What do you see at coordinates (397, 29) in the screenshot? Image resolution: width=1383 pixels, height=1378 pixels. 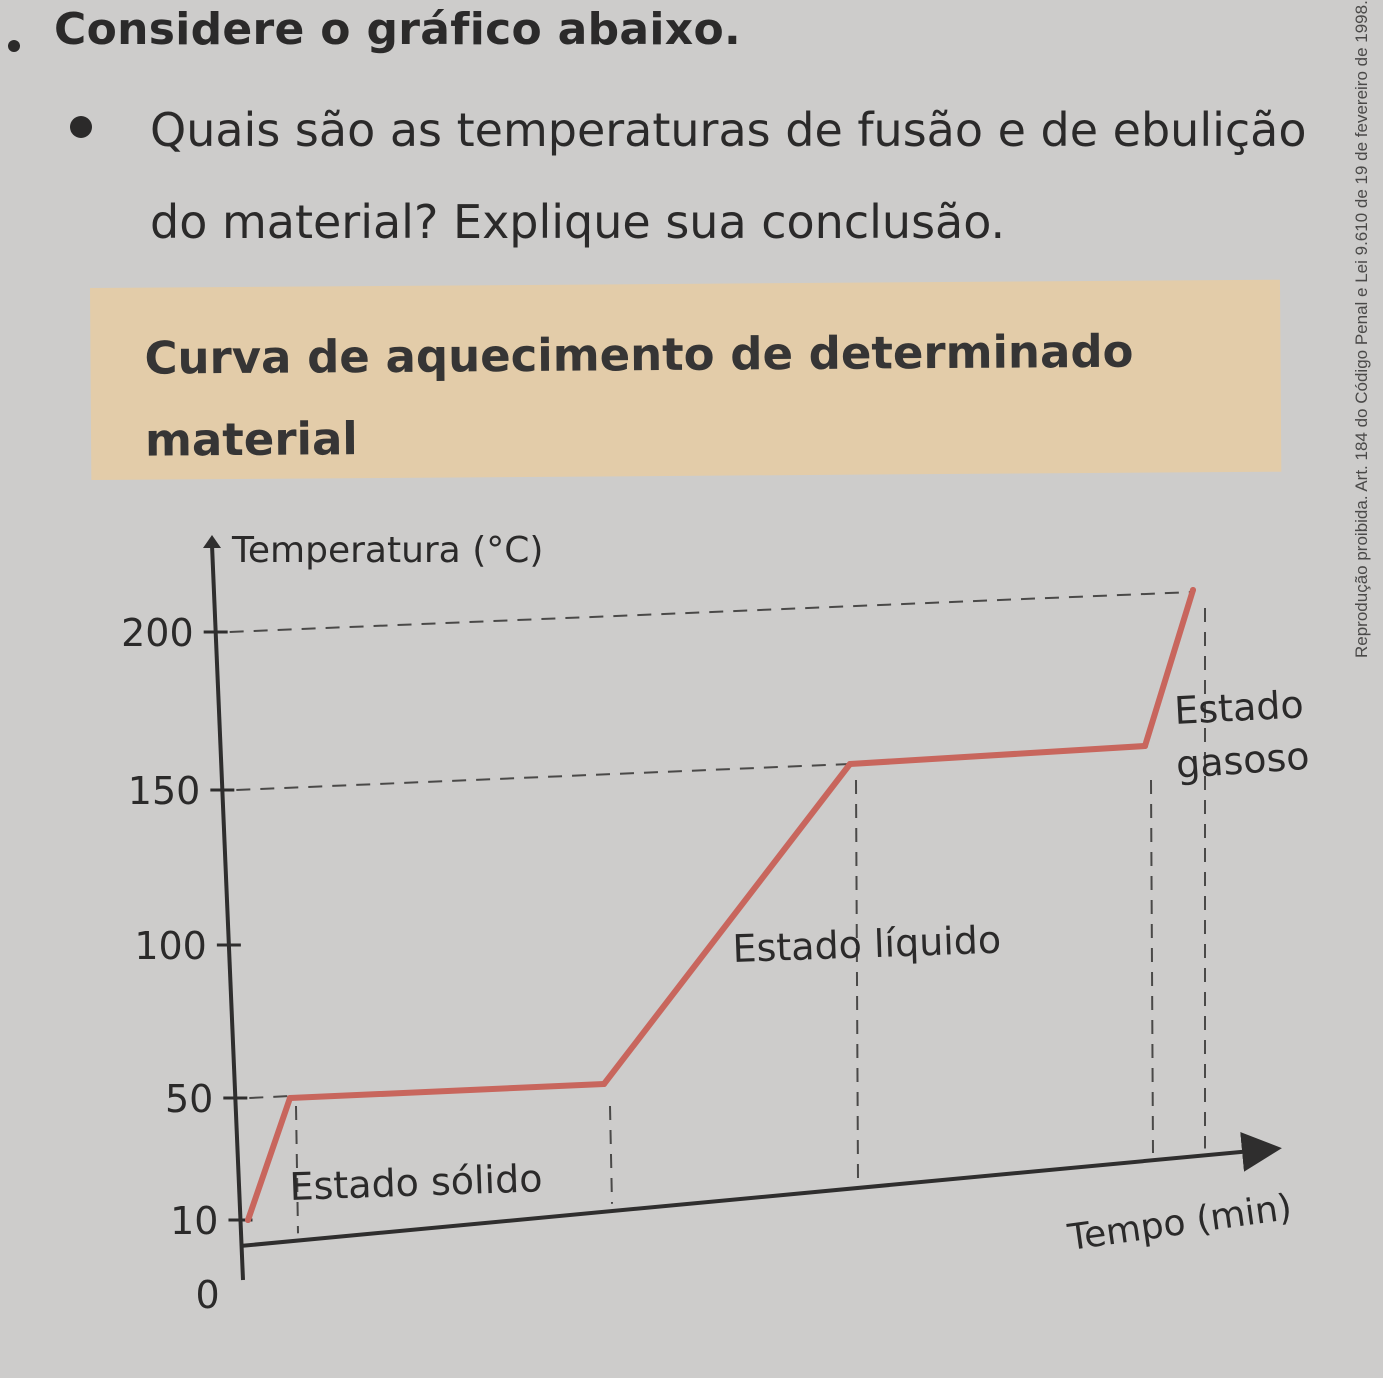 I see `question-title: Considere o gráfico abaixo.` at bounding box center [397, 29].